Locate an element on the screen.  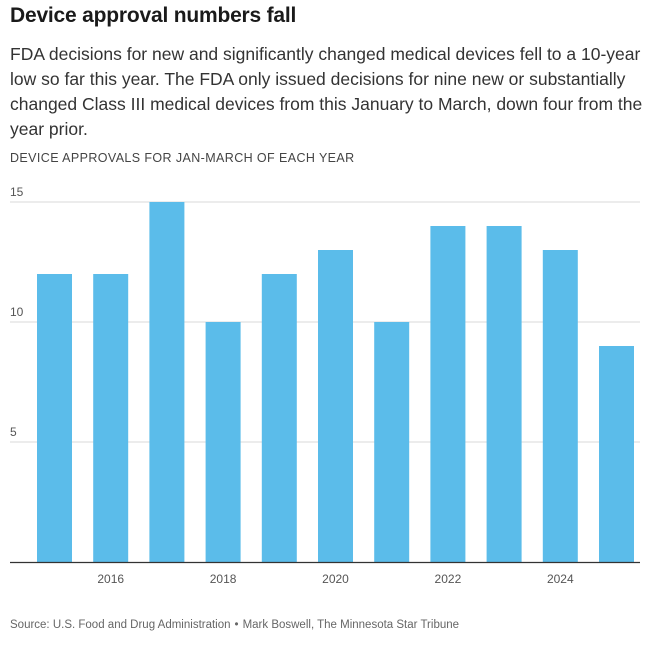
y-tick-label: 5 is located at coordinates (13, 432).